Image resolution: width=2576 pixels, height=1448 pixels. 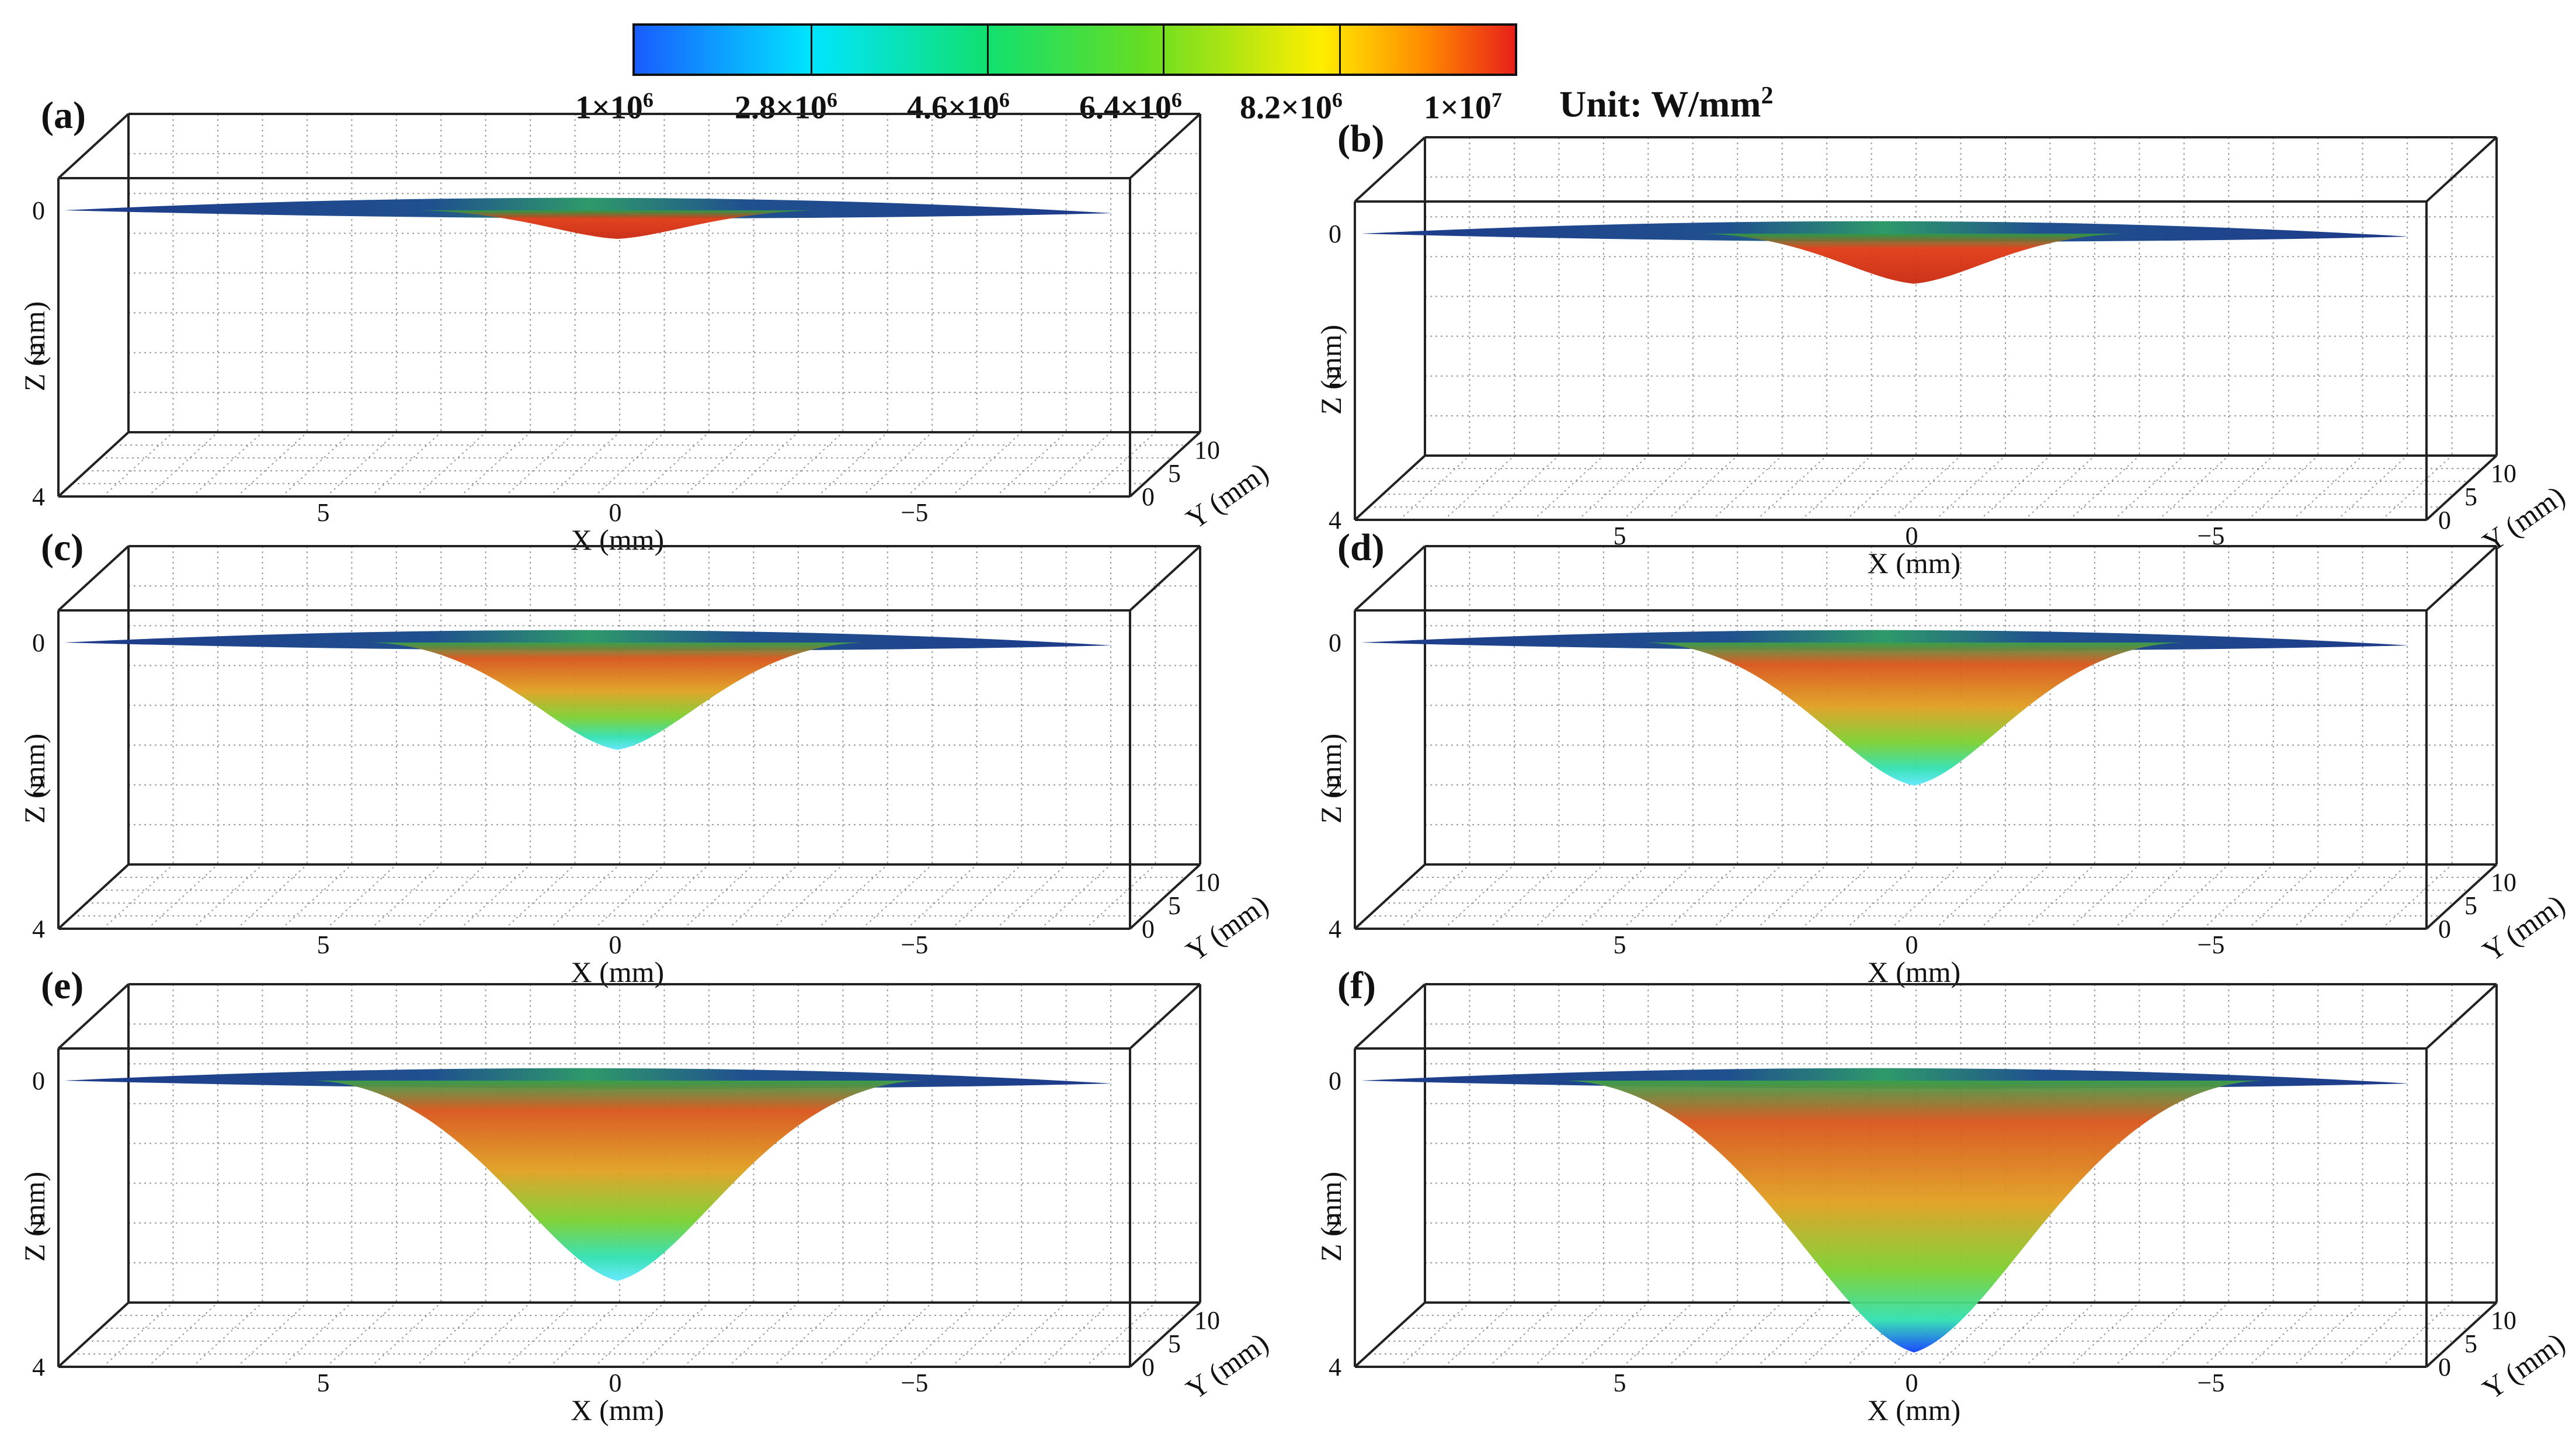 I want to click on colorbar-label: 2.8×10⁶, so click(x=786, y=107).